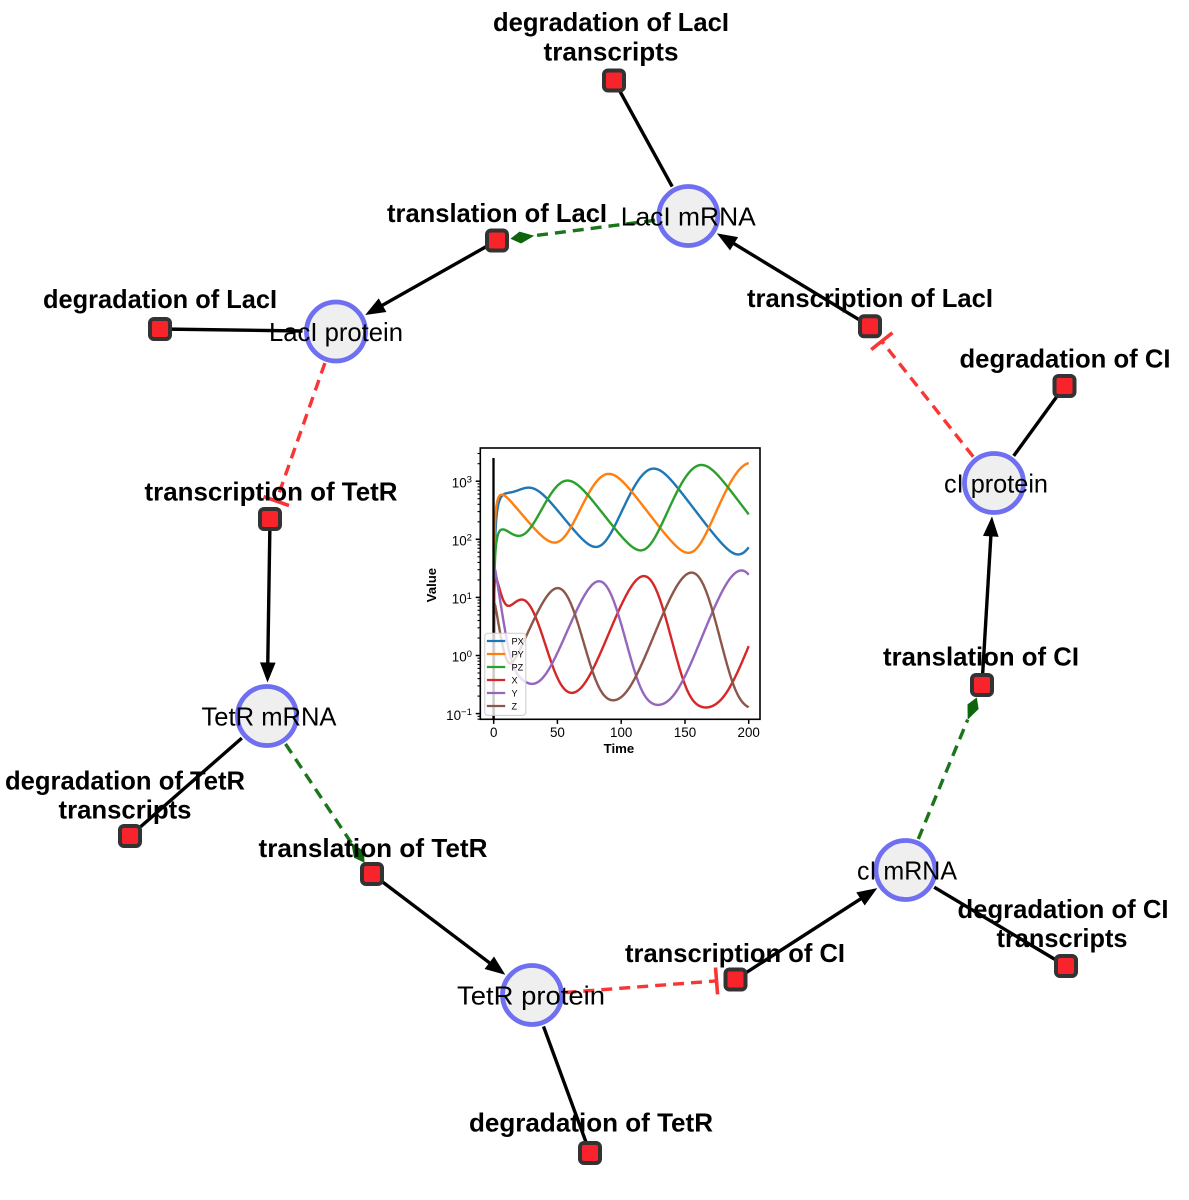 The height and width of the screenshot is (1200, 1189). I want to click on svg-text: PZ, so click(518, 668).